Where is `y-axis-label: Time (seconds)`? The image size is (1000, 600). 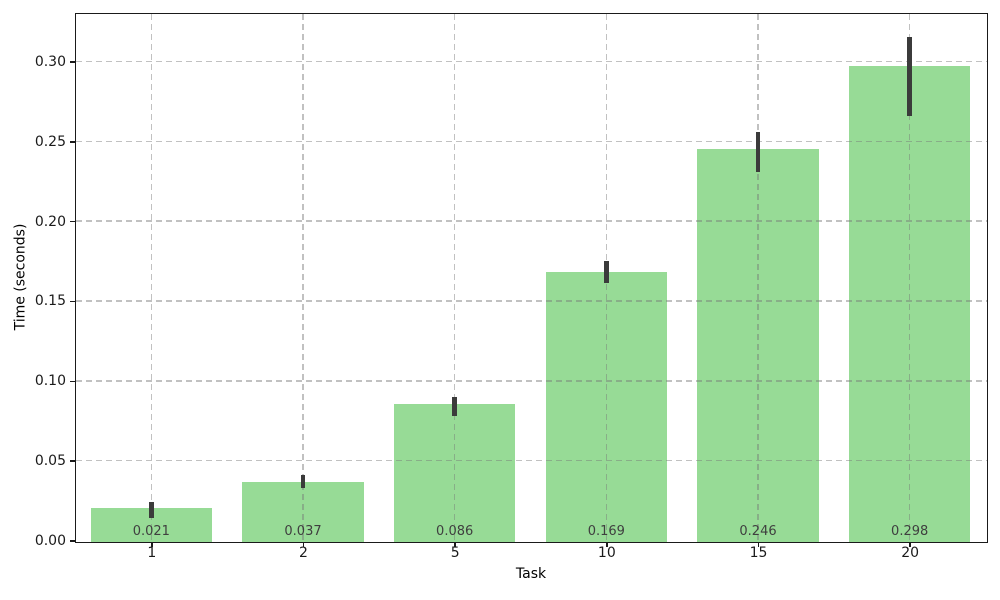
y-axis-label: Time (seconds) is located at coordinates (20, 277).